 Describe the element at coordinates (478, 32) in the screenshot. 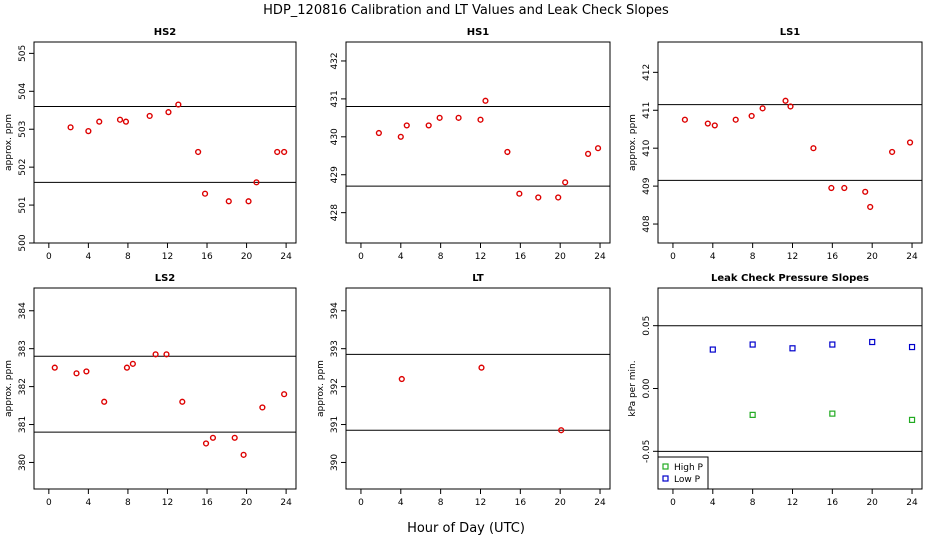

I see `panel-title: HS1` at that location.